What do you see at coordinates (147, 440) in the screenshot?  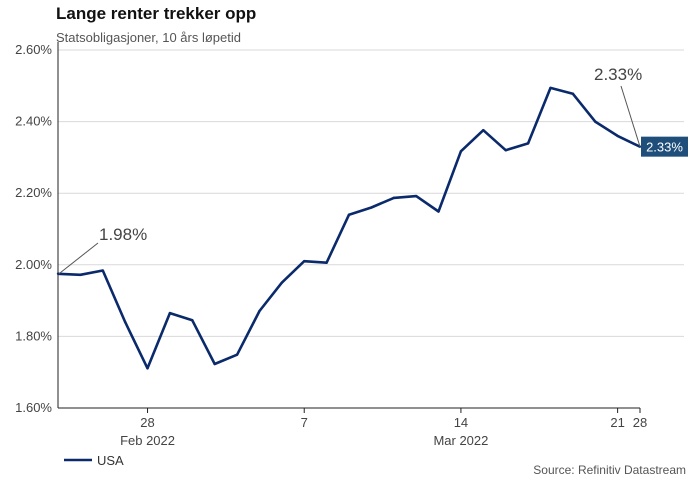 I see `x-month-label: Feb 2022` at bounding box center [147, 440].